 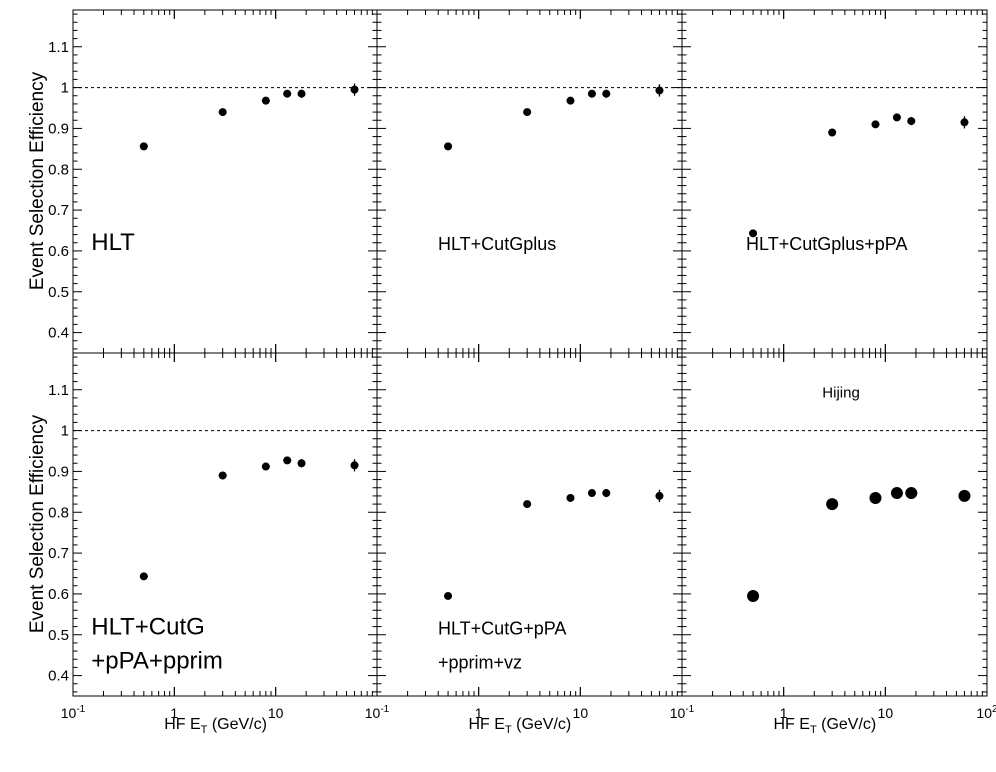 I want to click on panel-label: HLT+CutGplus, so click(x=497, y=244).